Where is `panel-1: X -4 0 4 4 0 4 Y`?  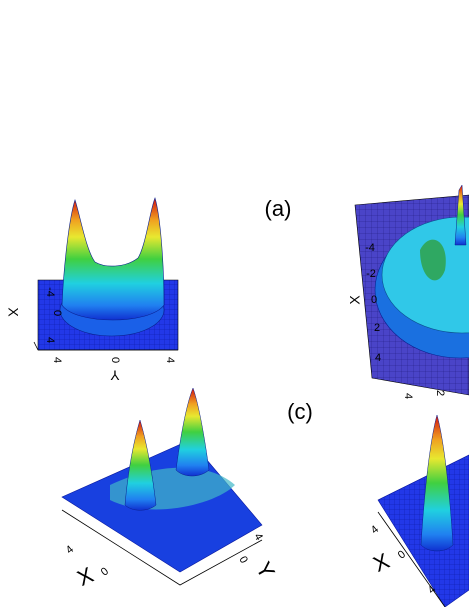 panel-1: X -4 0 4 4 0 4 Y is located at coordinates (92, 290).